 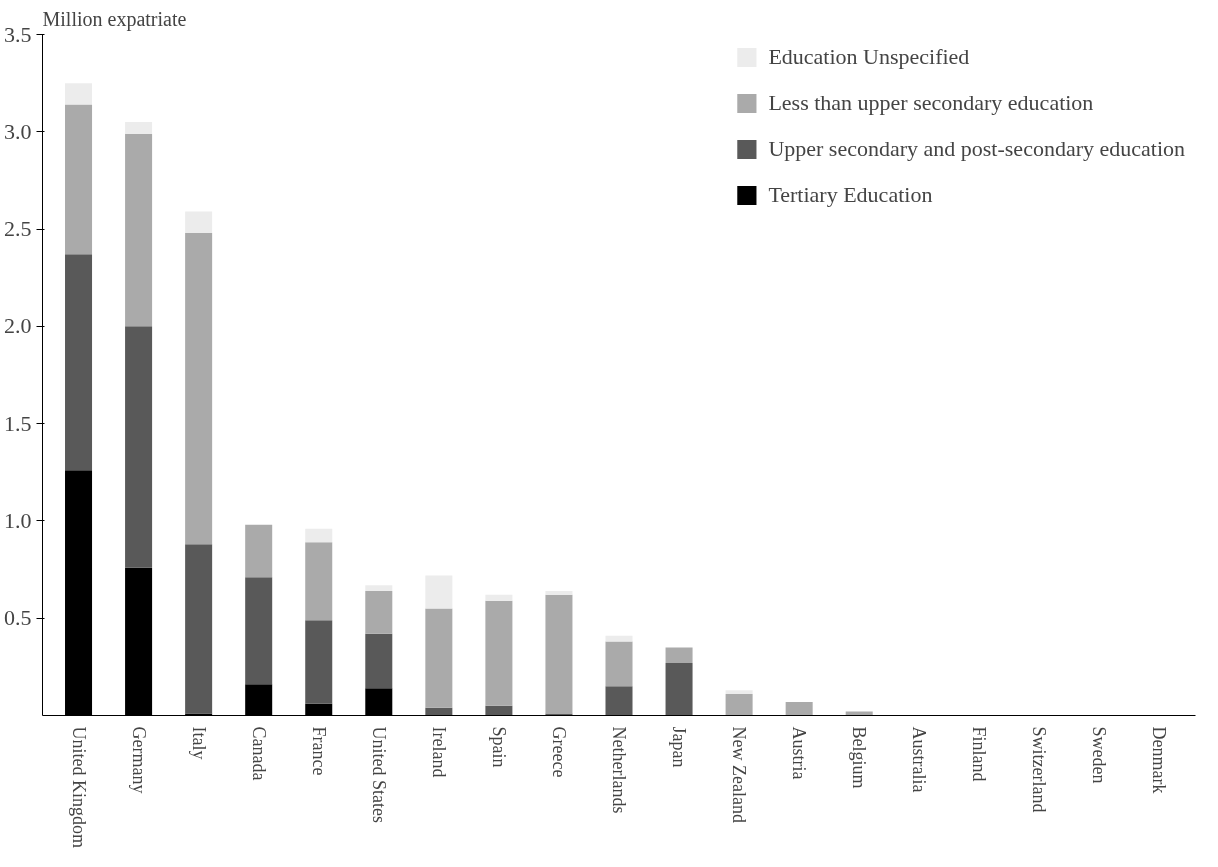 I want to click on x-tick-label: United Kingdom, so click(x=78, y=787).